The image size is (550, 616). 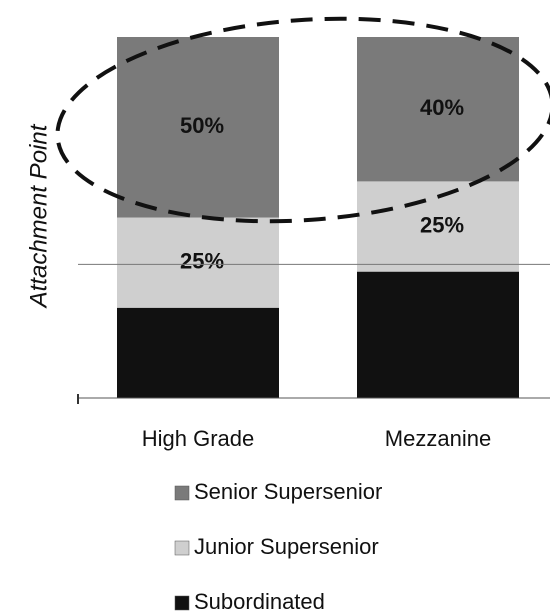 What do you see at coordinates (259, 601) in the screenshot?
I see `legend-label: Subordinated` at bounding box center [259, 601].